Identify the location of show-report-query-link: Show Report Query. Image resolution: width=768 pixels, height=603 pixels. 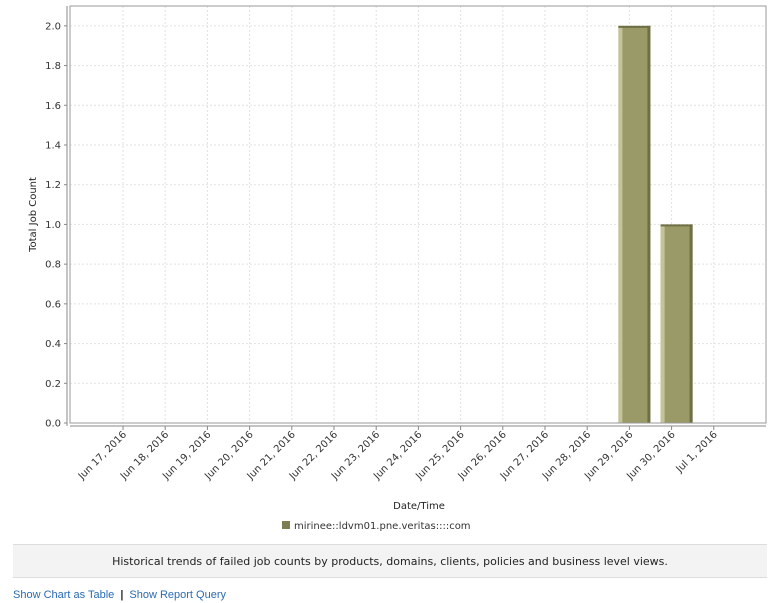
(177, 595).